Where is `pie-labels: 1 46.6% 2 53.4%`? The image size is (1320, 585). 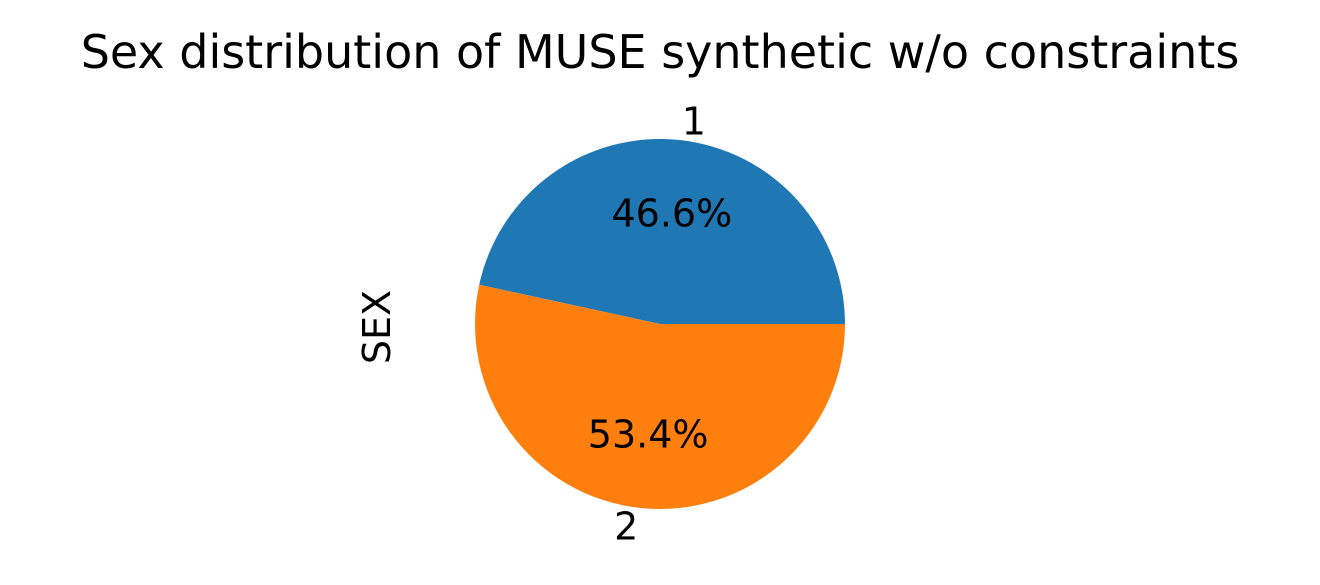 pie-labels: 1 46.6% 2 53.4% is located at coordinates (660, 324).